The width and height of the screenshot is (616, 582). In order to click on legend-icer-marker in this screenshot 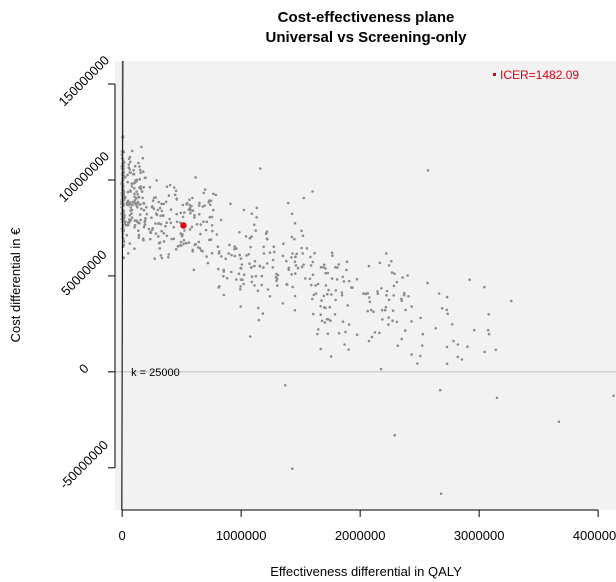, I will do `click(494, 74)`.